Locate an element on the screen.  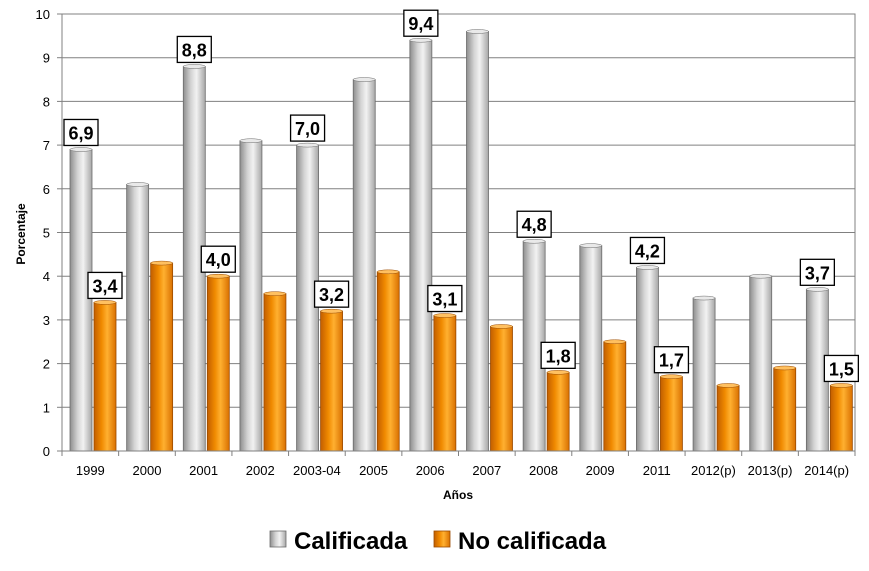
y-tick-label: 1 is located at coordinates (46, 407).